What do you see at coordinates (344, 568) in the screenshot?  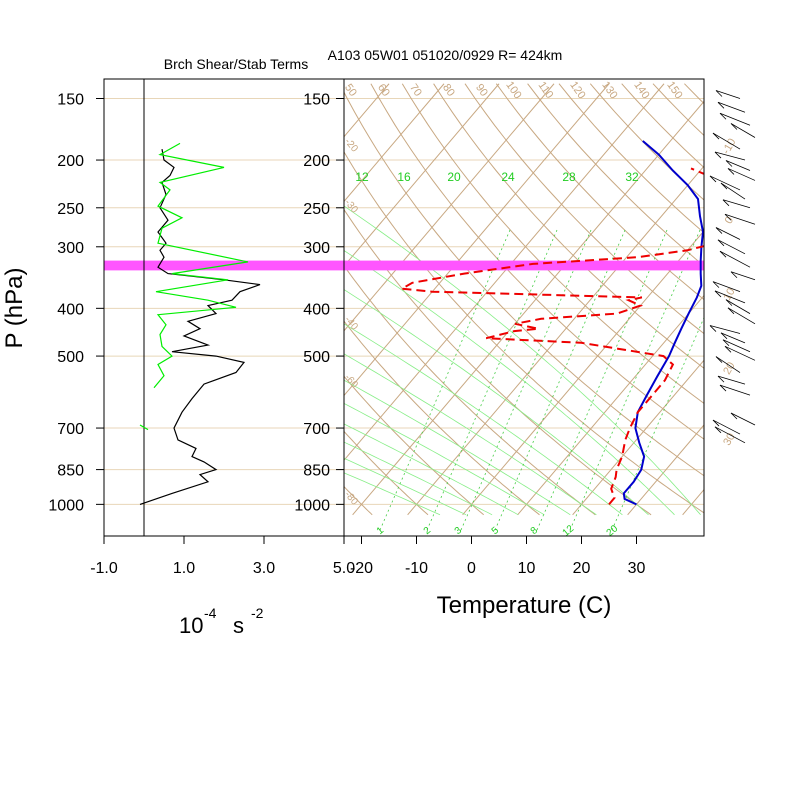 I see `left-x-tick-label: 5.0` at bounding box center [344, 568].